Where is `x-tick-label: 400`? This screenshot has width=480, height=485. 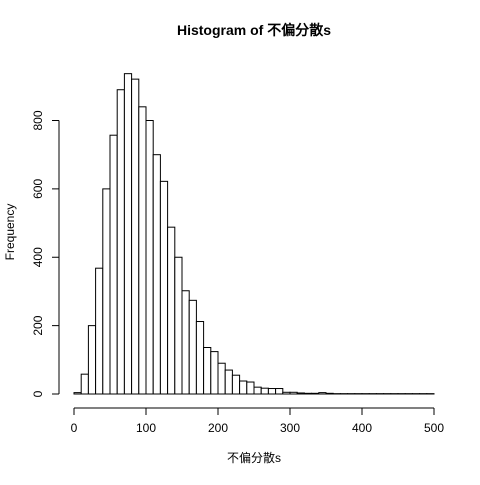 x-tick-label: 400 is located at coordinates (362, 428).